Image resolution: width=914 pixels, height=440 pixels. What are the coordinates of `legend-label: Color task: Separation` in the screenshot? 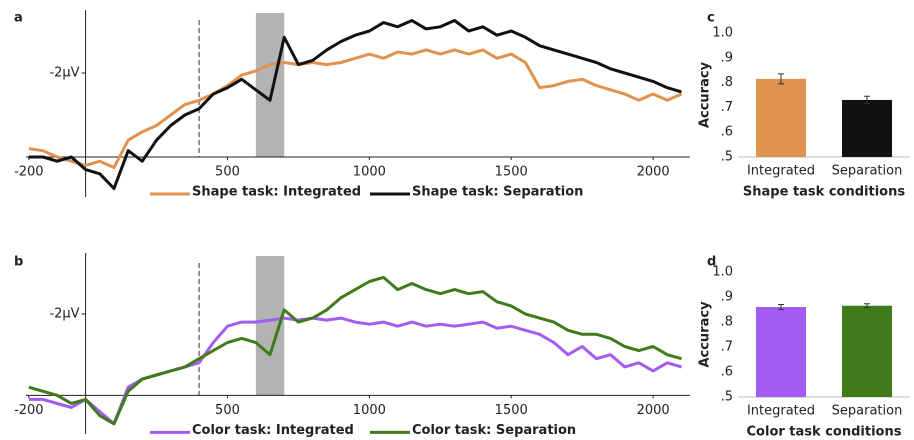 It's located at (494, 430).